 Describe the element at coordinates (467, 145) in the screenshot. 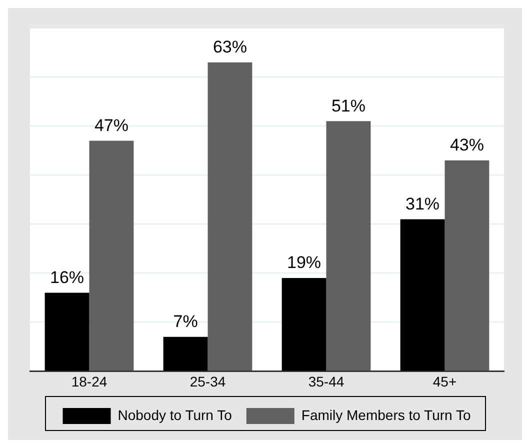

I see `data-label: 43%` at that location.